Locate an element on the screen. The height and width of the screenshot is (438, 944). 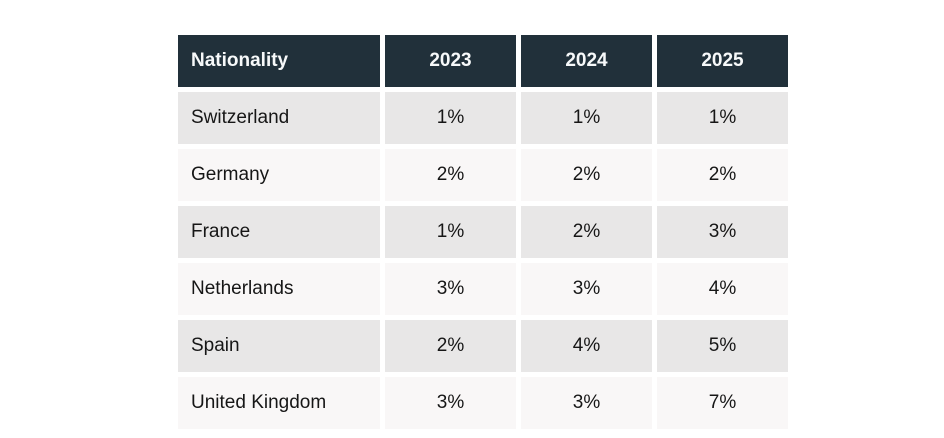
value-cell: 7% is located at coordinates (722, 403).